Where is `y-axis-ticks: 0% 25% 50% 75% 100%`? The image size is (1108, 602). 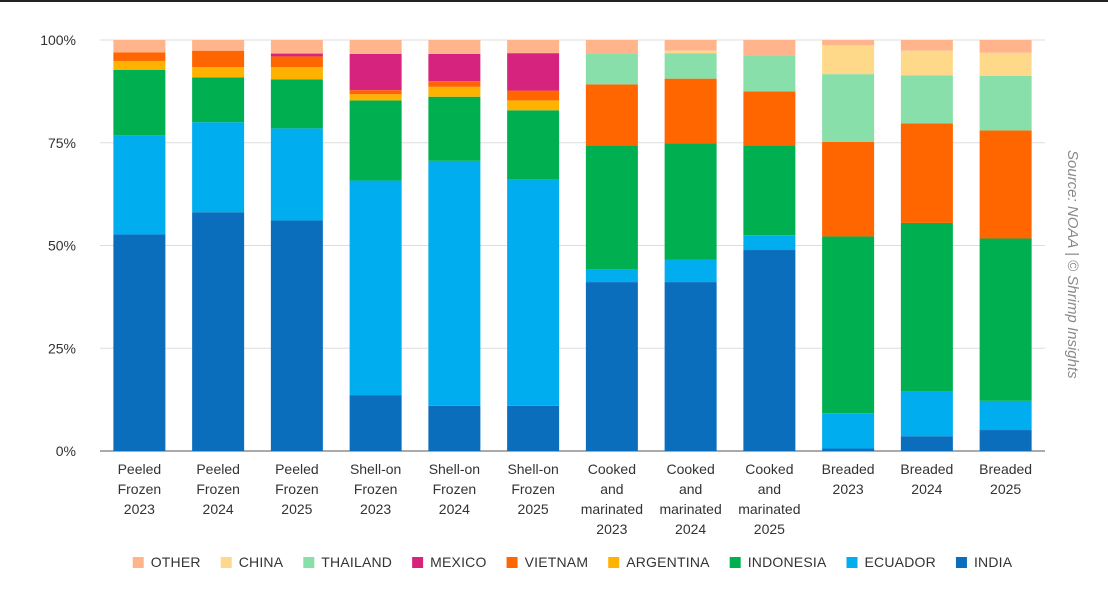 y-axis-ticks: 0% 25% 50% 75% 100% is located at coordinates (58, 245).